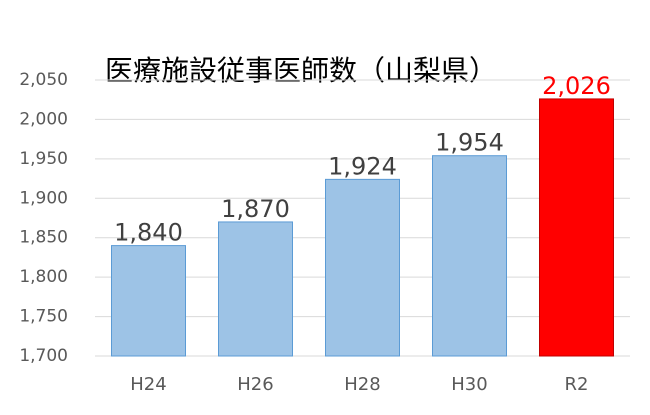 The height and width of the screenshot is (415, 650). I want to click on x-tick-label: H28, so click(362, 384).